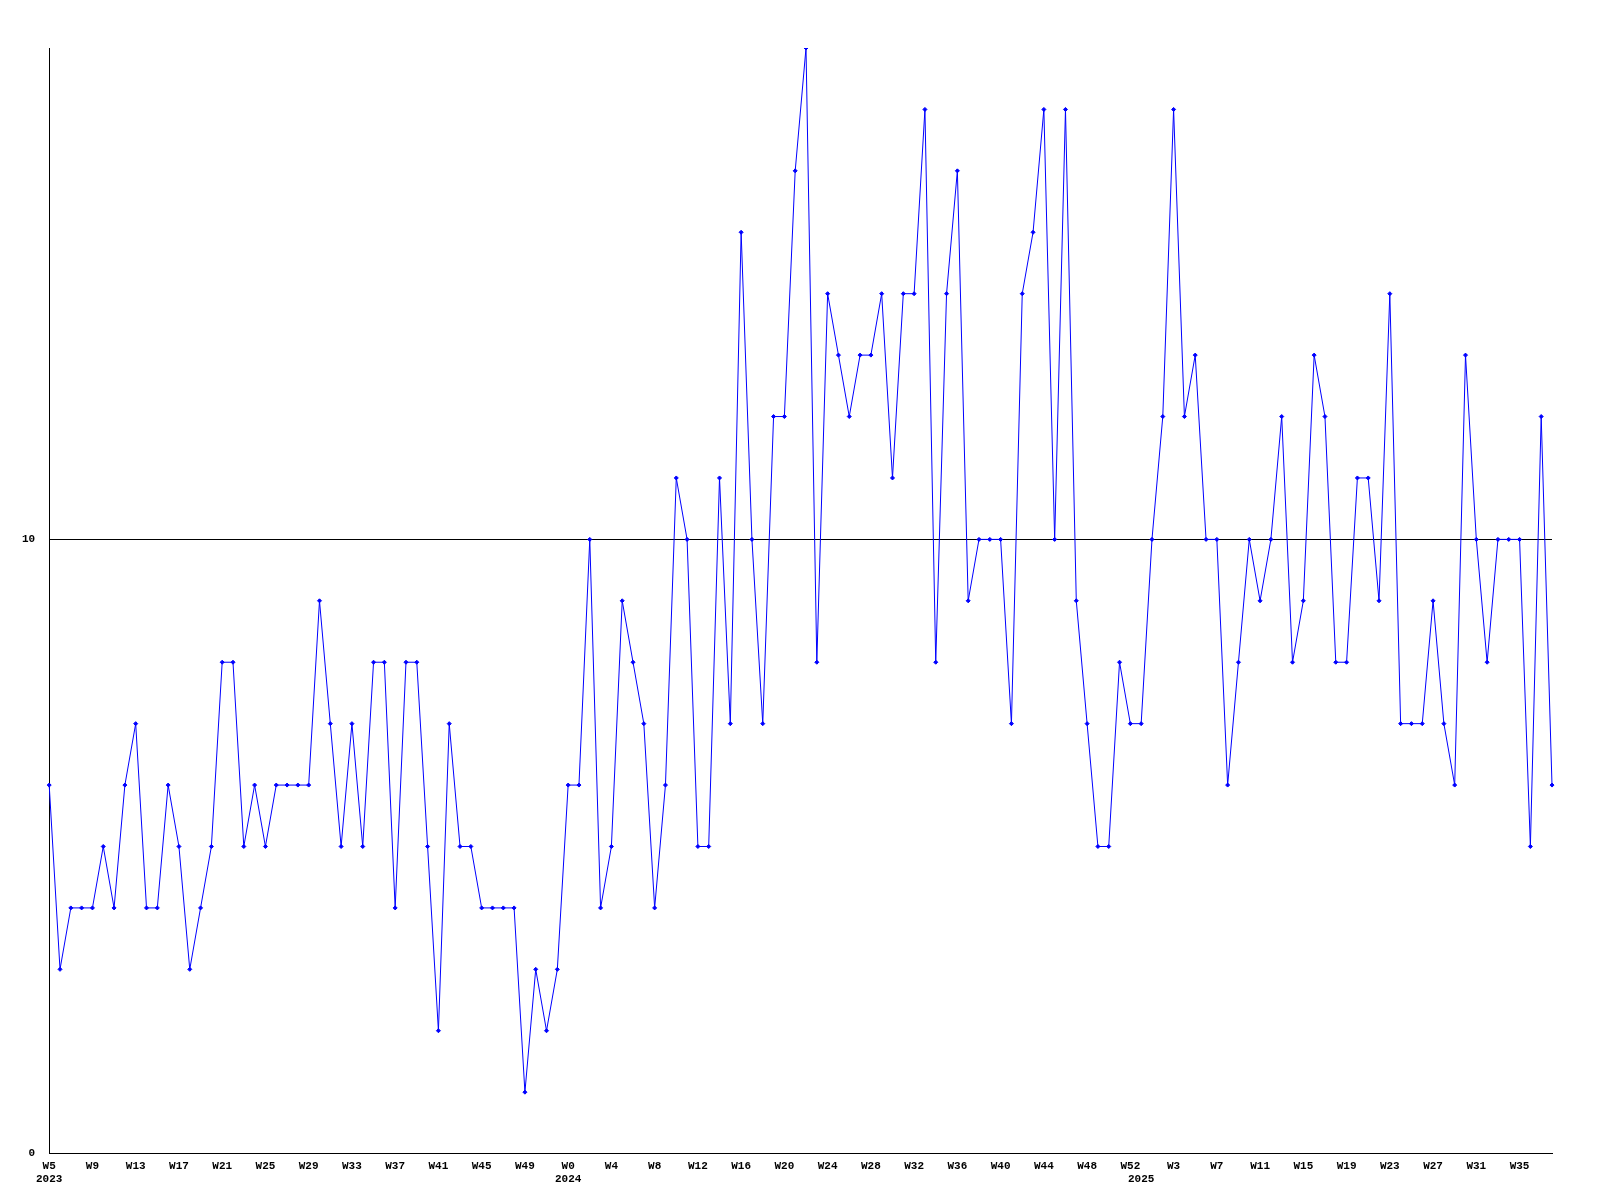  What do you see at coordinates (395, 1165) in the screenshot?
I see `x-tick-label: W37` at bounding box center [395, 1165].